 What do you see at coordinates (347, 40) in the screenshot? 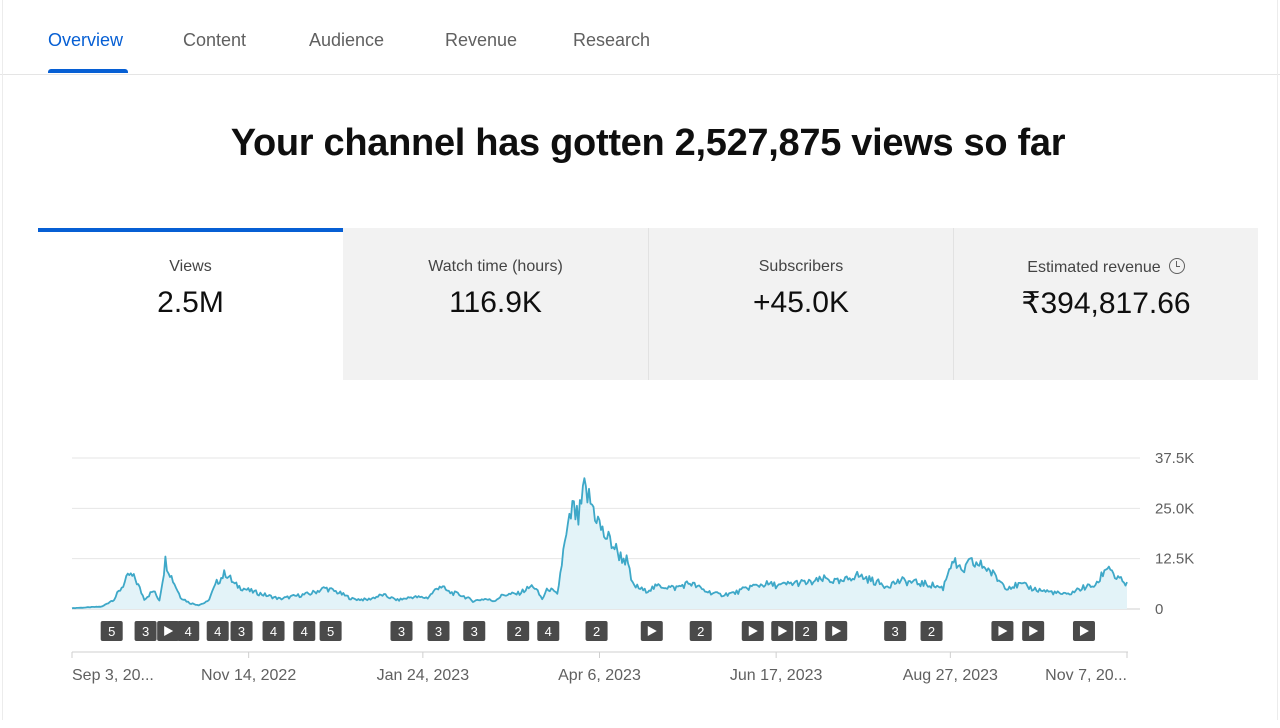
I see `tab-audience: Audience` at bounding box center [347, 40].